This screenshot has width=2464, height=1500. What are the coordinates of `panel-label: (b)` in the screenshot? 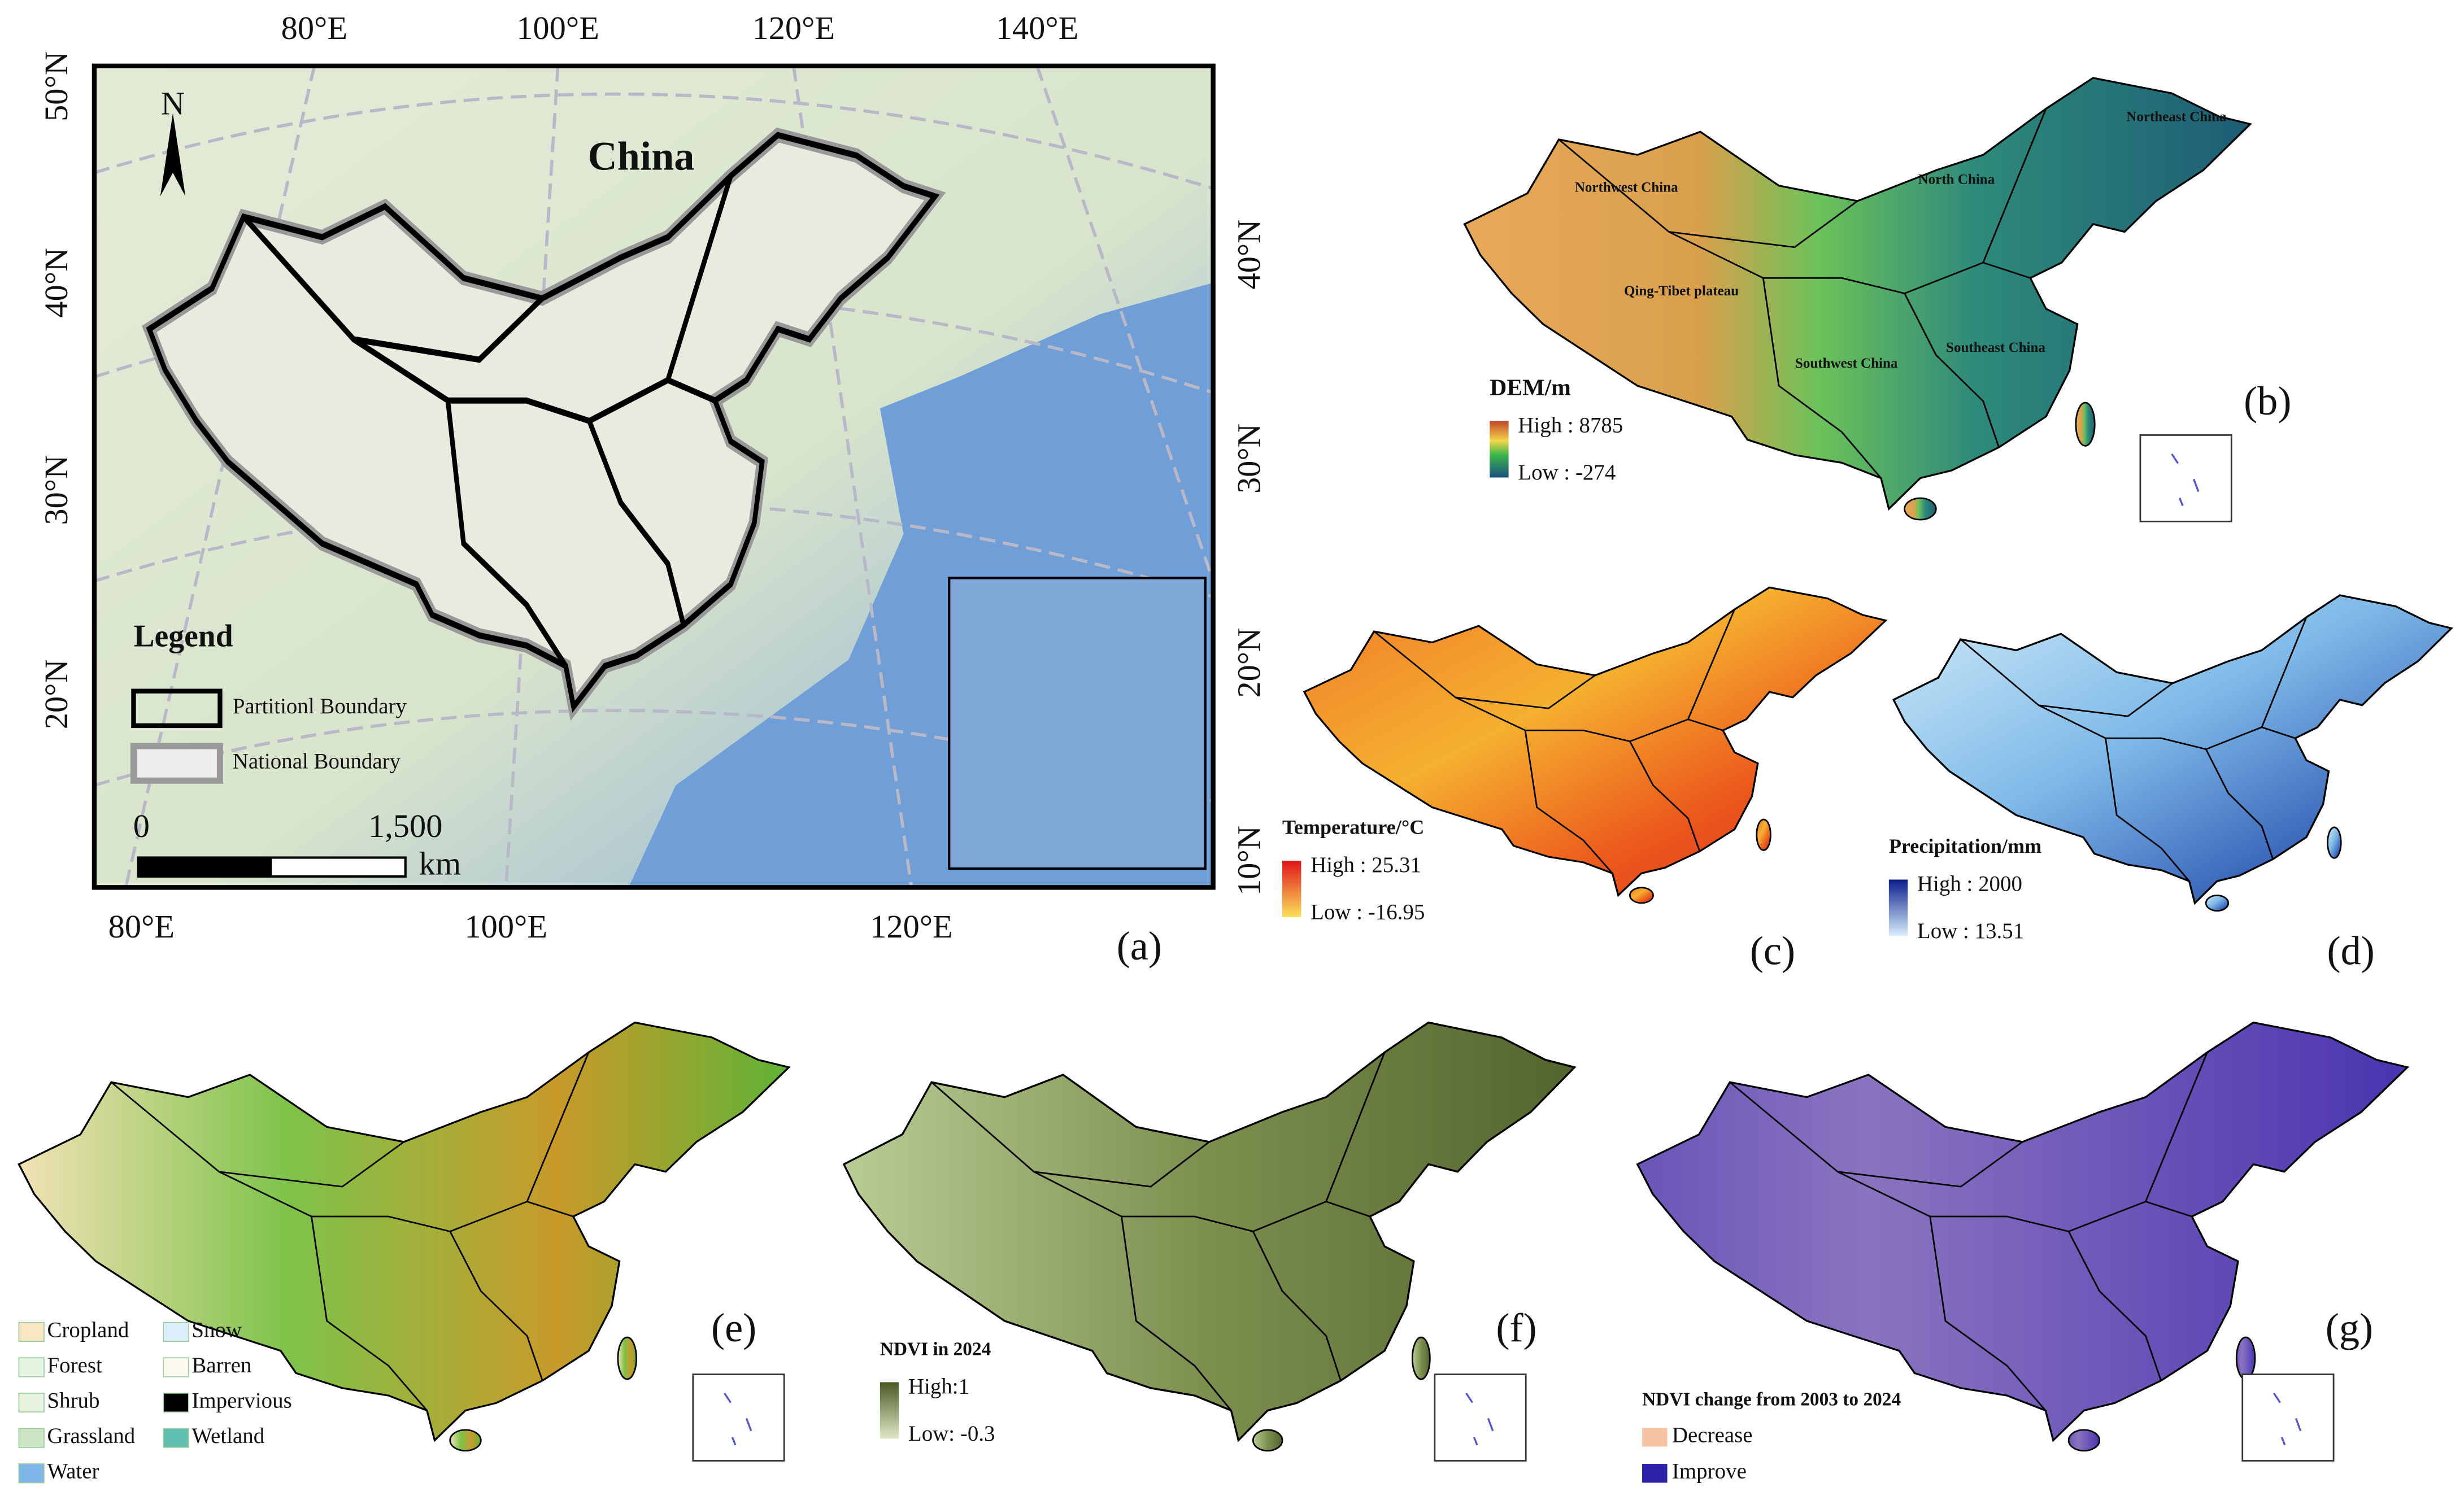 It's located at (2267, 401).